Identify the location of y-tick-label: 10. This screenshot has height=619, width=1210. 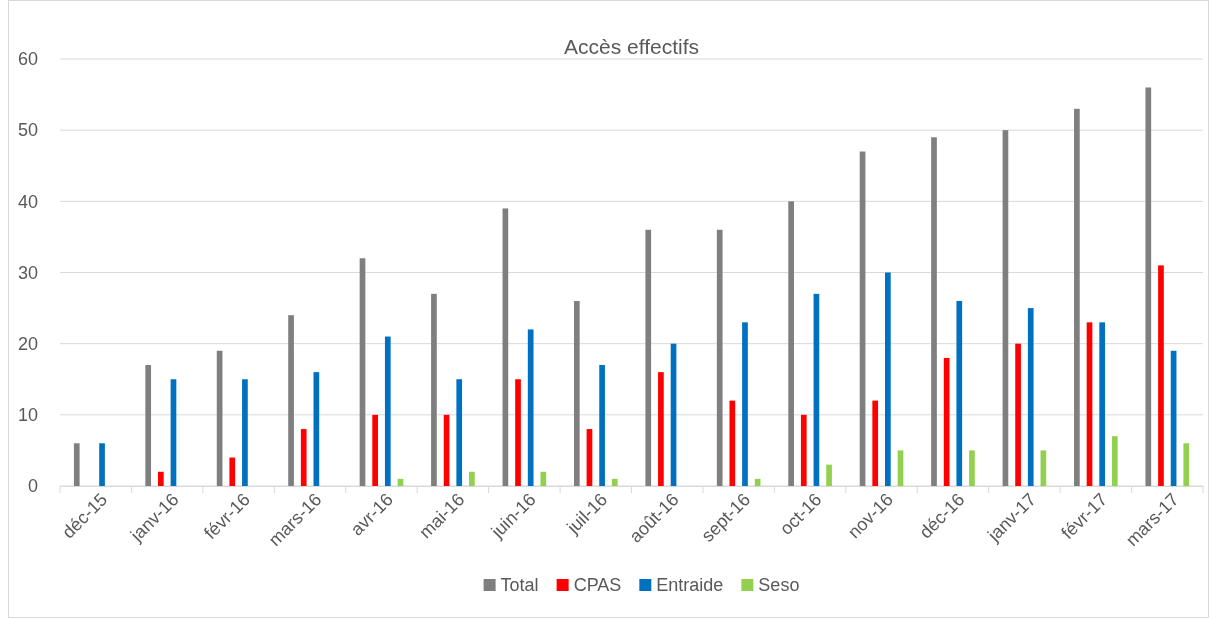
(27, 415).